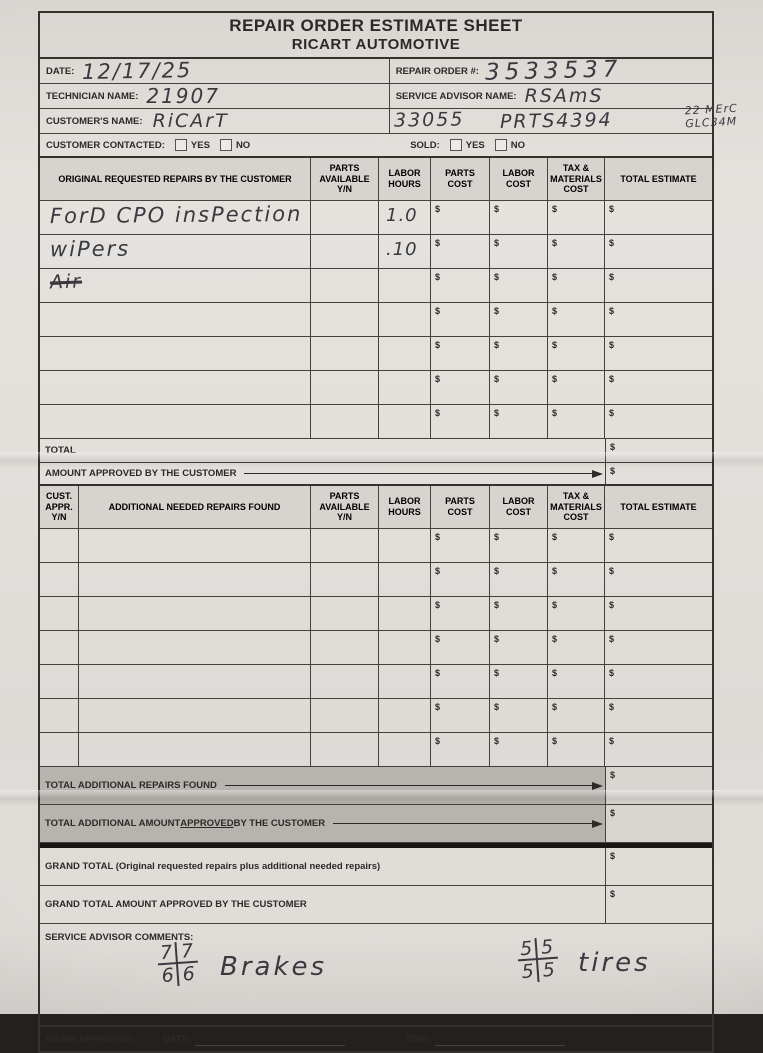  Describe the element at coordinates (475, 145) in the screenshot. I see `sold-yes-label: YES` at that location.